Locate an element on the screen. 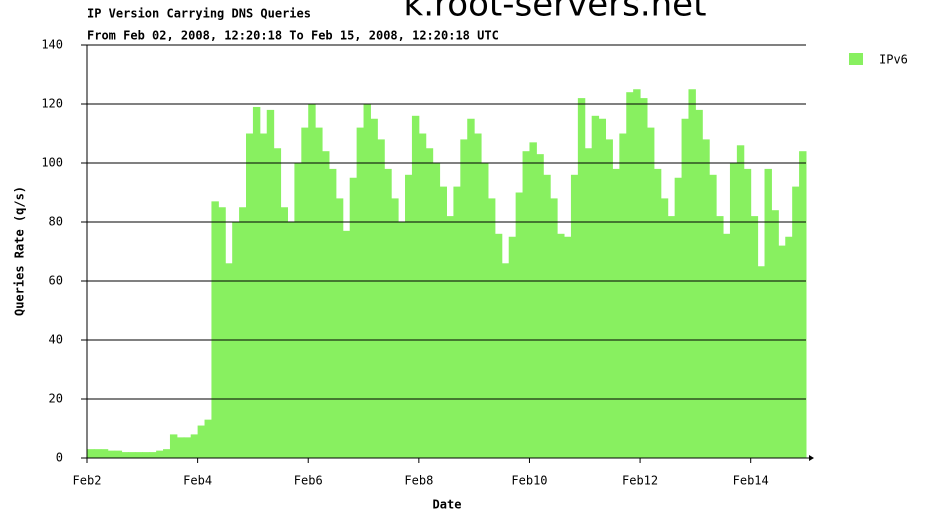 This screenshot has width=928, height=514. x-tick-label: Feb10 is located at coordinates (529, 481).